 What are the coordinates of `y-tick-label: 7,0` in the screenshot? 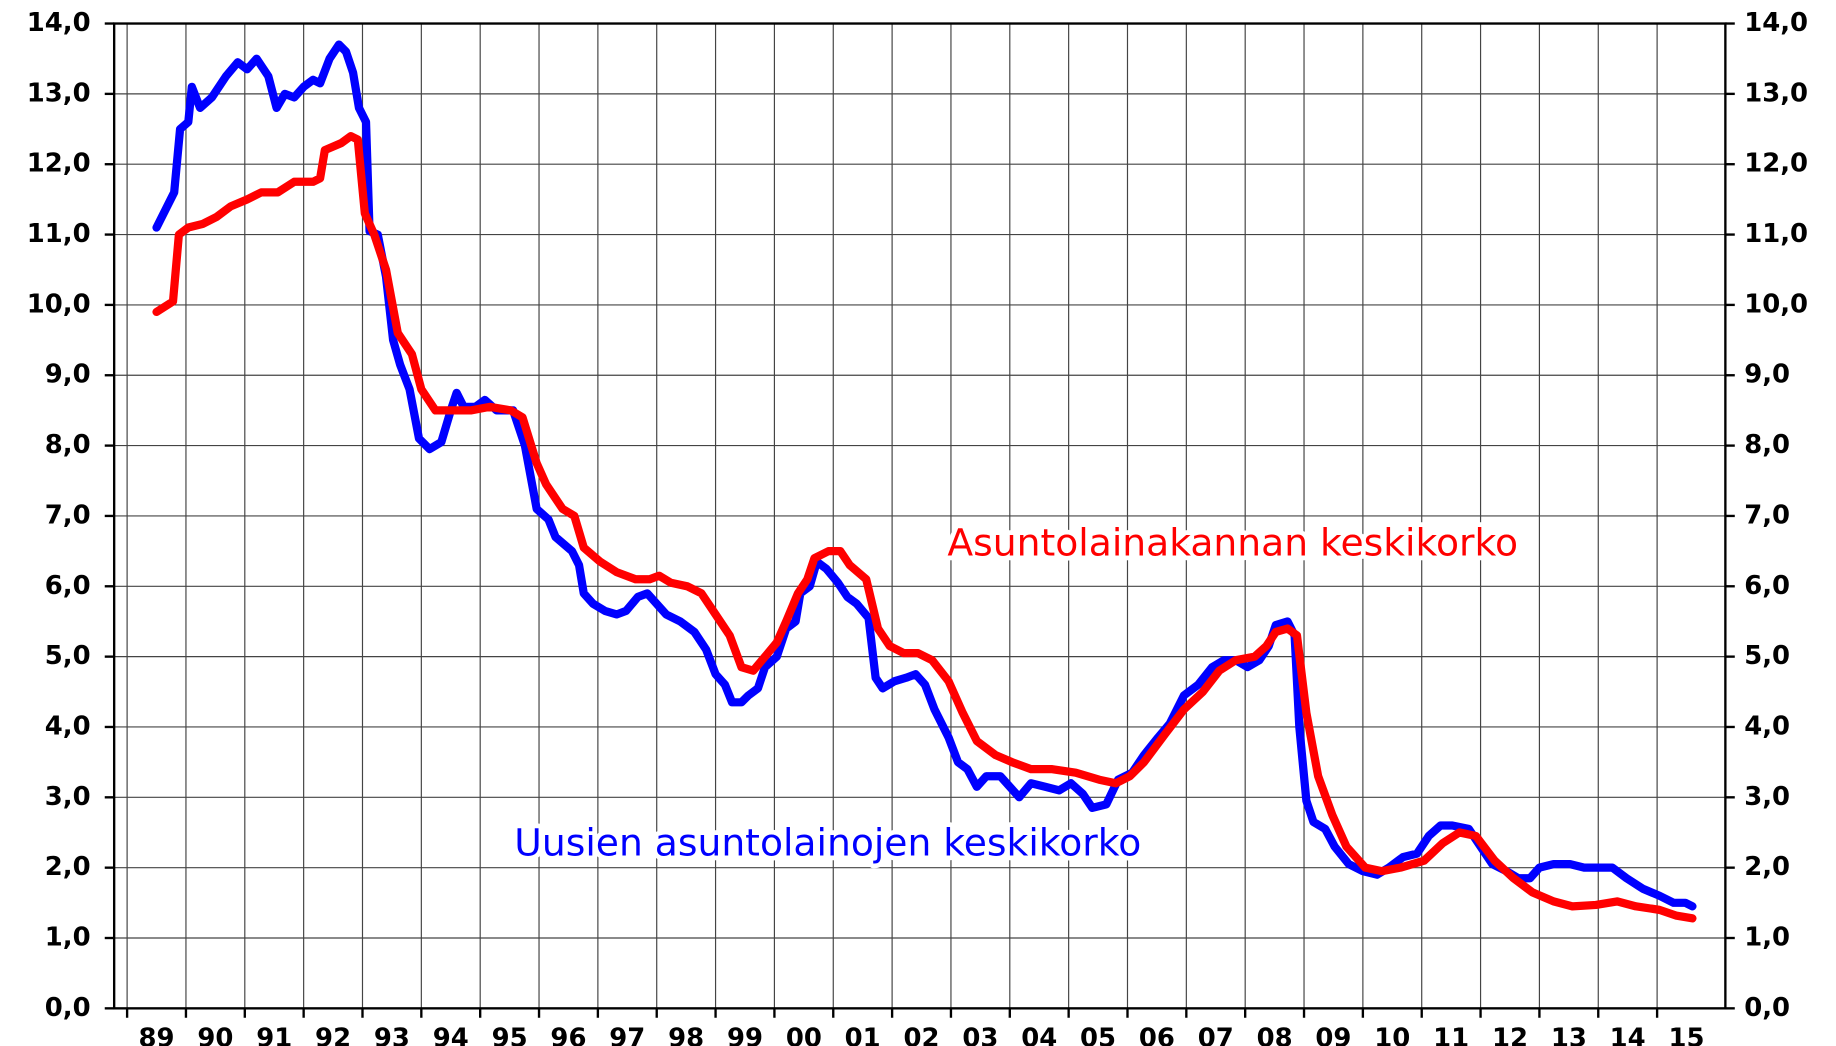 It's located at (68, 515).